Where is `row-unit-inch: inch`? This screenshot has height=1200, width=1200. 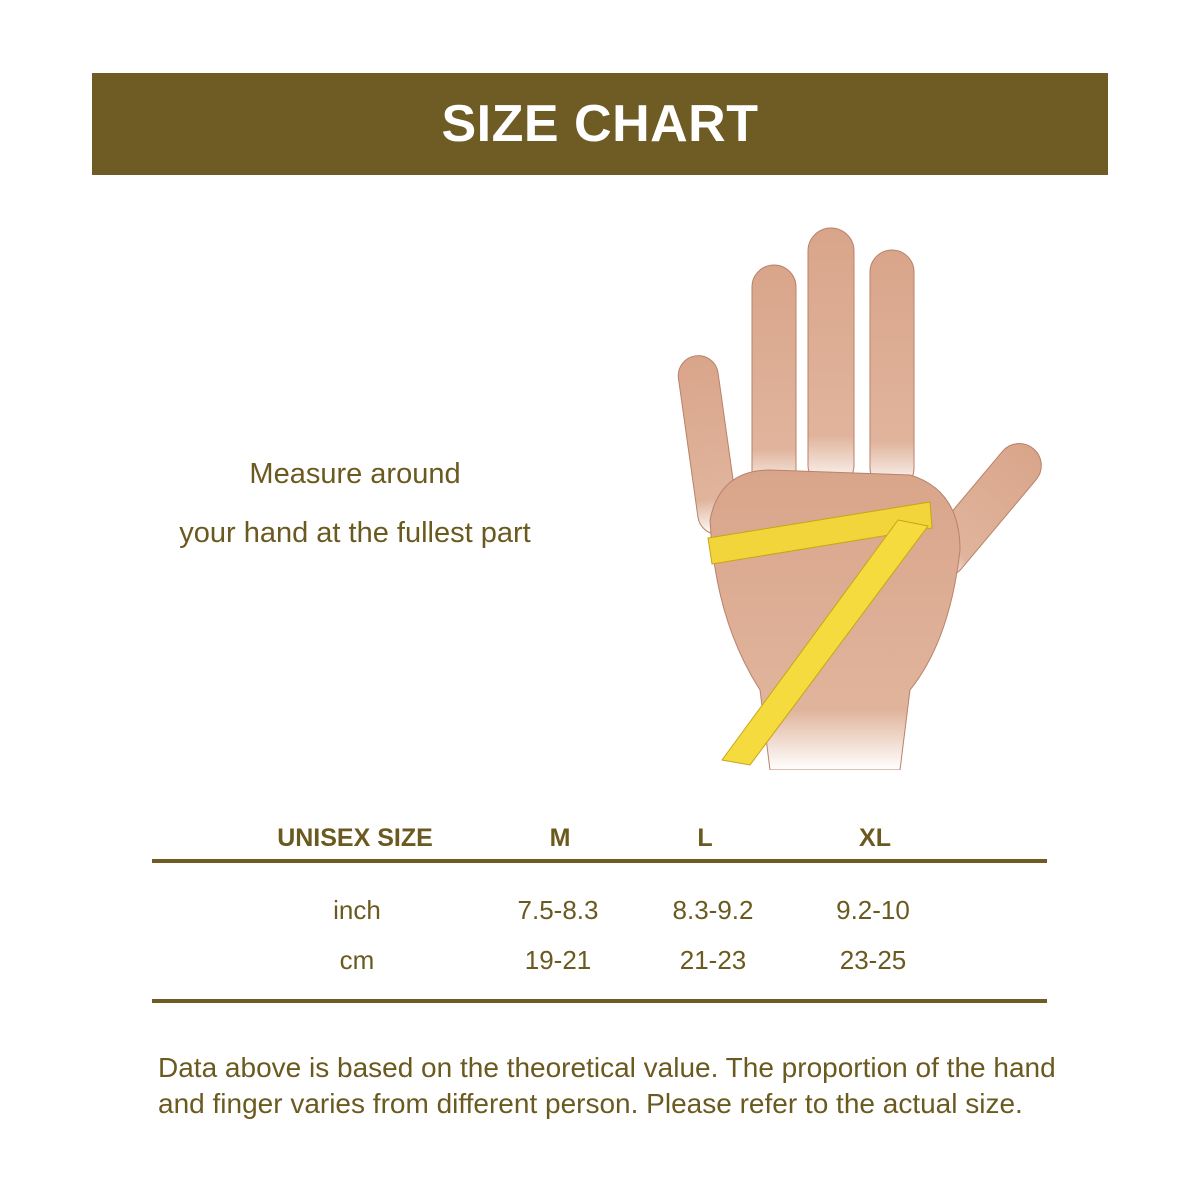
row-unit-inch: inch is located at coordinates (357, 910).